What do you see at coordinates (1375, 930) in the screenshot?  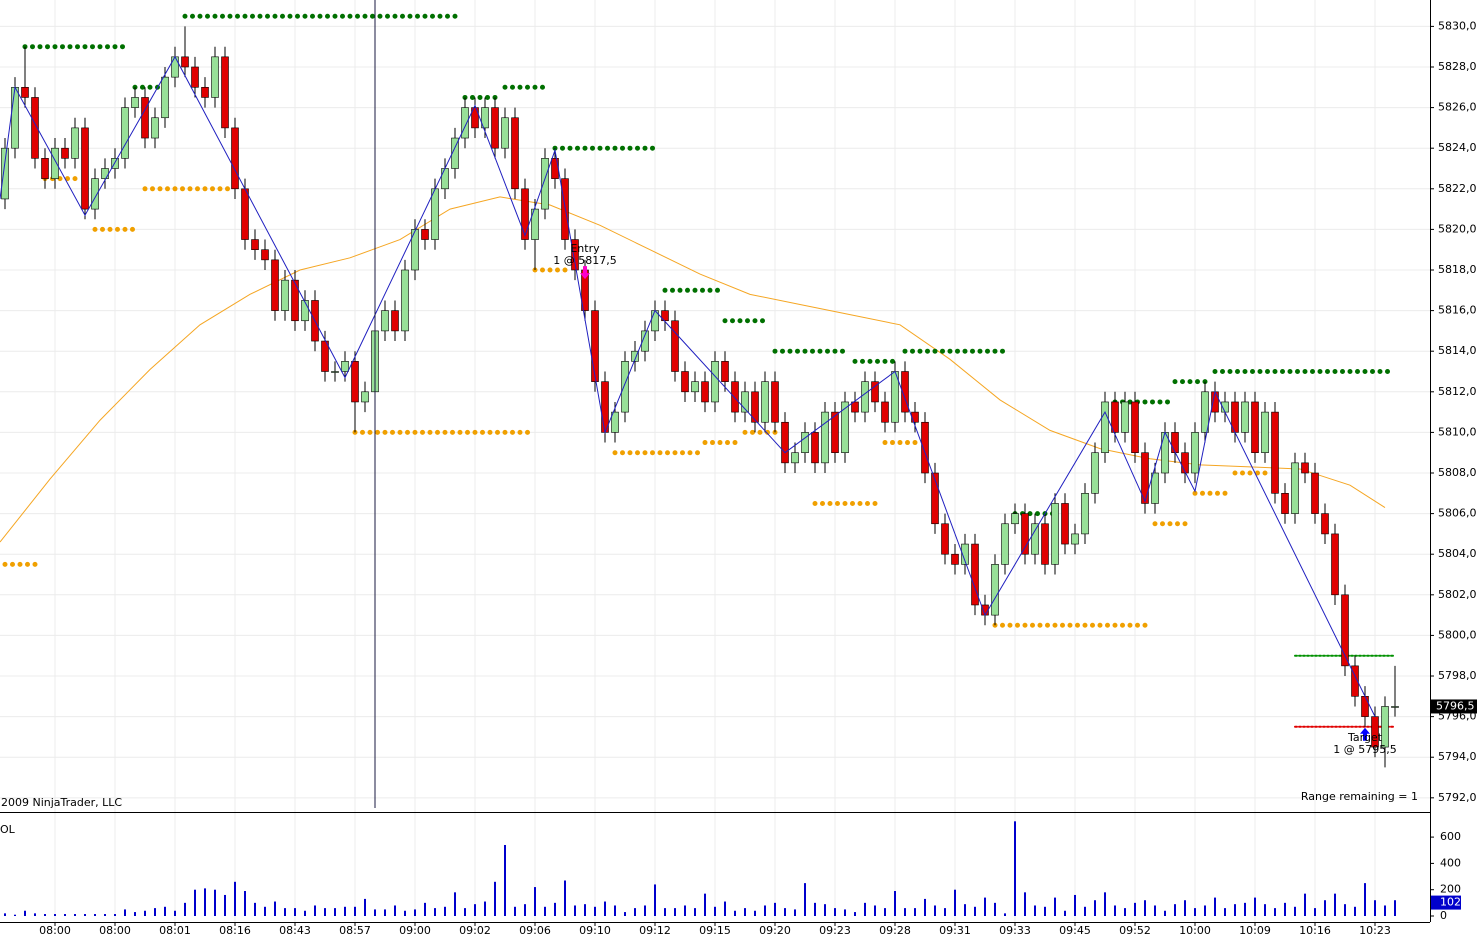 I see `x-tick-label: 10:23` at bounding box center [1375, 930].